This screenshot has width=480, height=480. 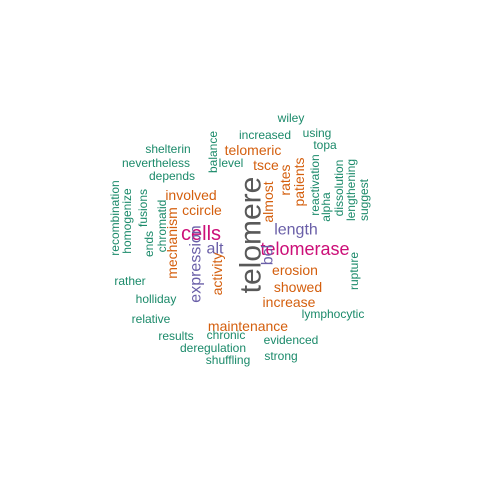 What do you see at coordinates (354, 271) in the screenshot?
I see `word-rupture: rupture` at bounding box center [354, 271].